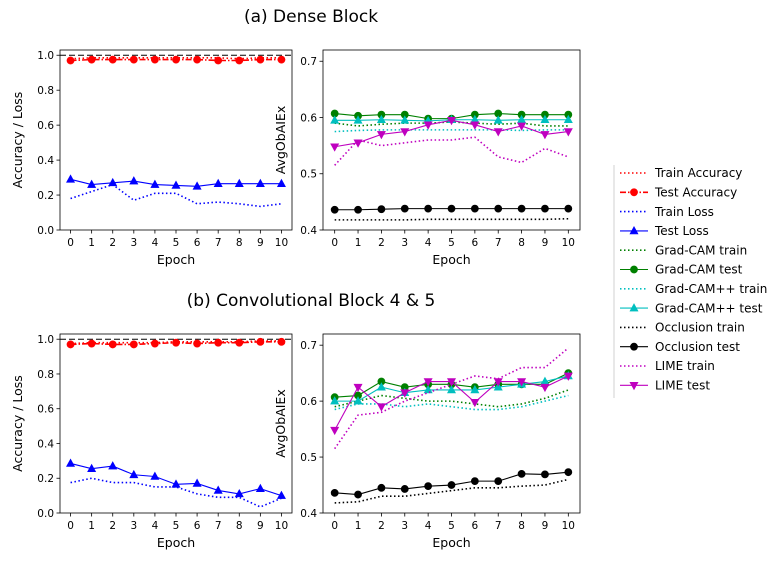 The image size is (777, 563). What do you see at coordinates (404, 243) in the screenshot?
I see `dense-avg-xtick-label-3: 3` at bounding box center [404, 243].